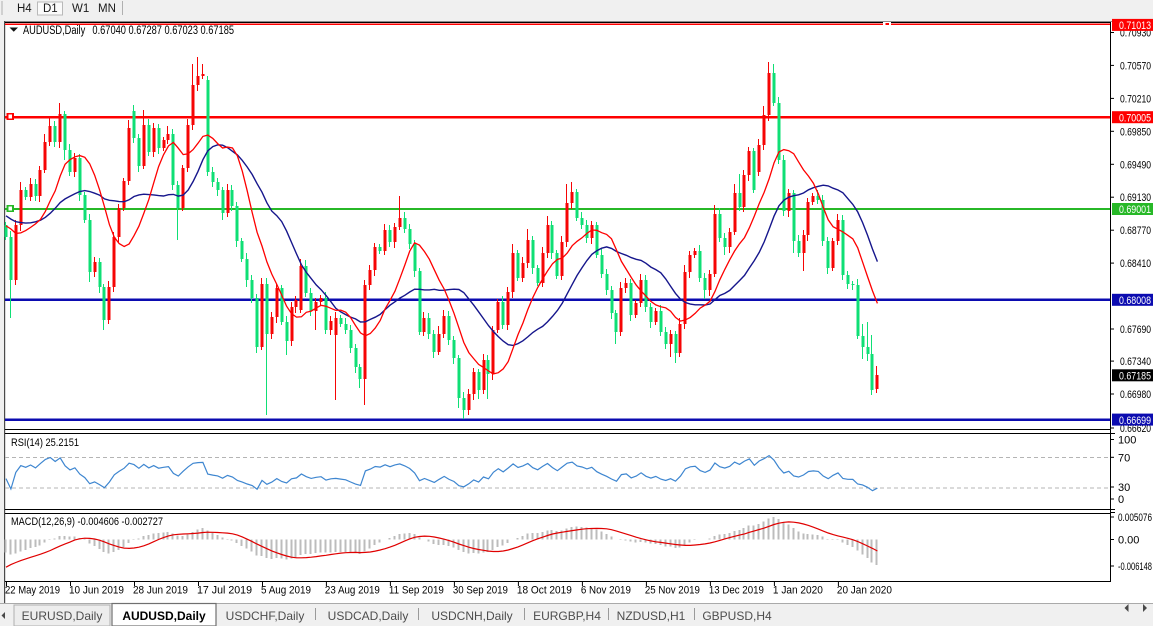  Describe the element at coordinates (1135, 395) in the screenshot. I see `svg-text: 0.66980` at that location.